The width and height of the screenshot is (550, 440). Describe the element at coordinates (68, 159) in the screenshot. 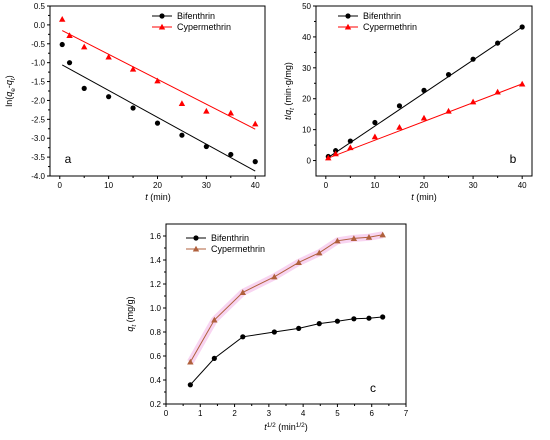

I see `panel-a-letter: a` at that location.